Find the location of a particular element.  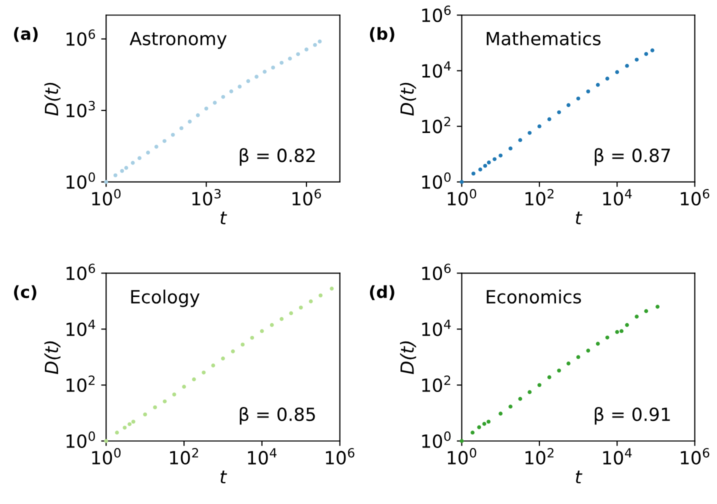

annotation: Economics is located at coordinates (533, 297).